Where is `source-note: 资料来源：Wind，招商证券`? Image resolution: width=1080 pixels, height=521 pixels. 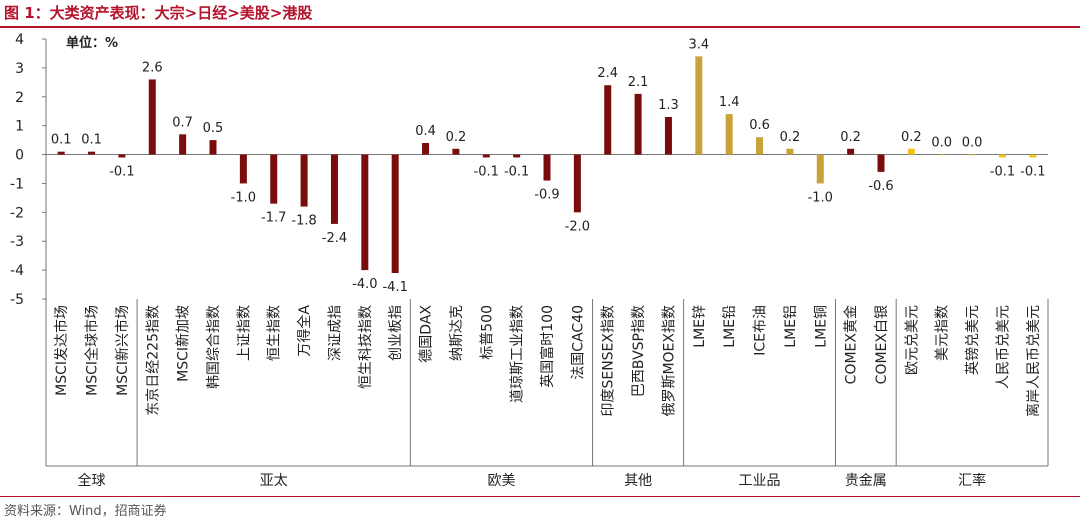
source-note: 资料来源：Wind，招商证券 is located at coordinates (85, 511).